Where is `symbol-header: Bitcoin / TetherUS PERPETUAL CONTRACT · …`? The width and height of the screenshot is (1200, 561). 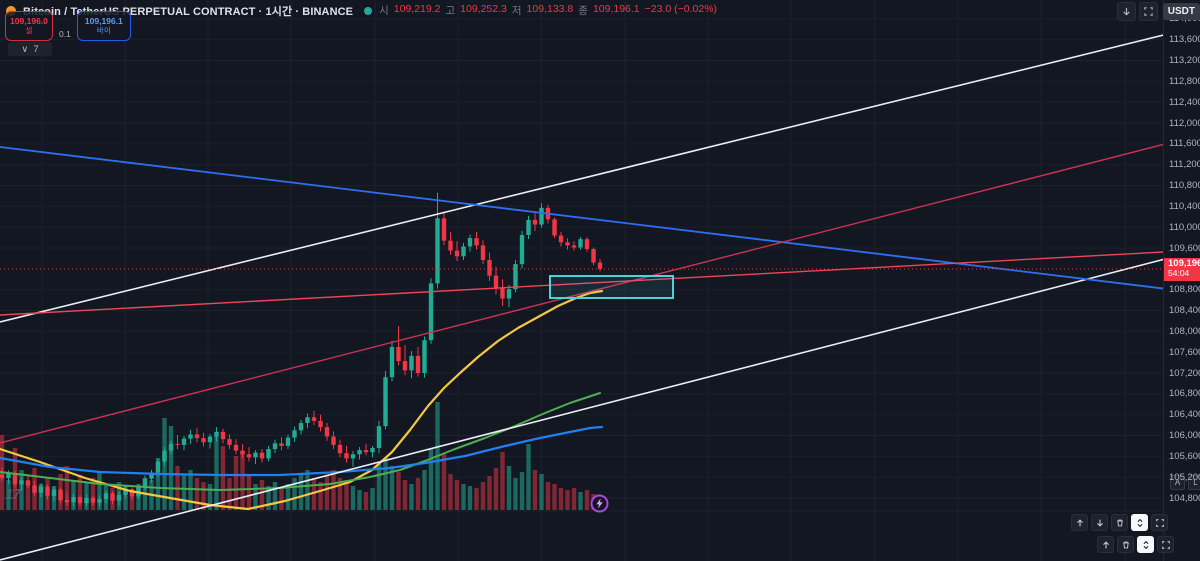 symbol-header: Bitcoin / TetherUS PERPETUAL CONTRACT · … is located at coordinates (361, 10).